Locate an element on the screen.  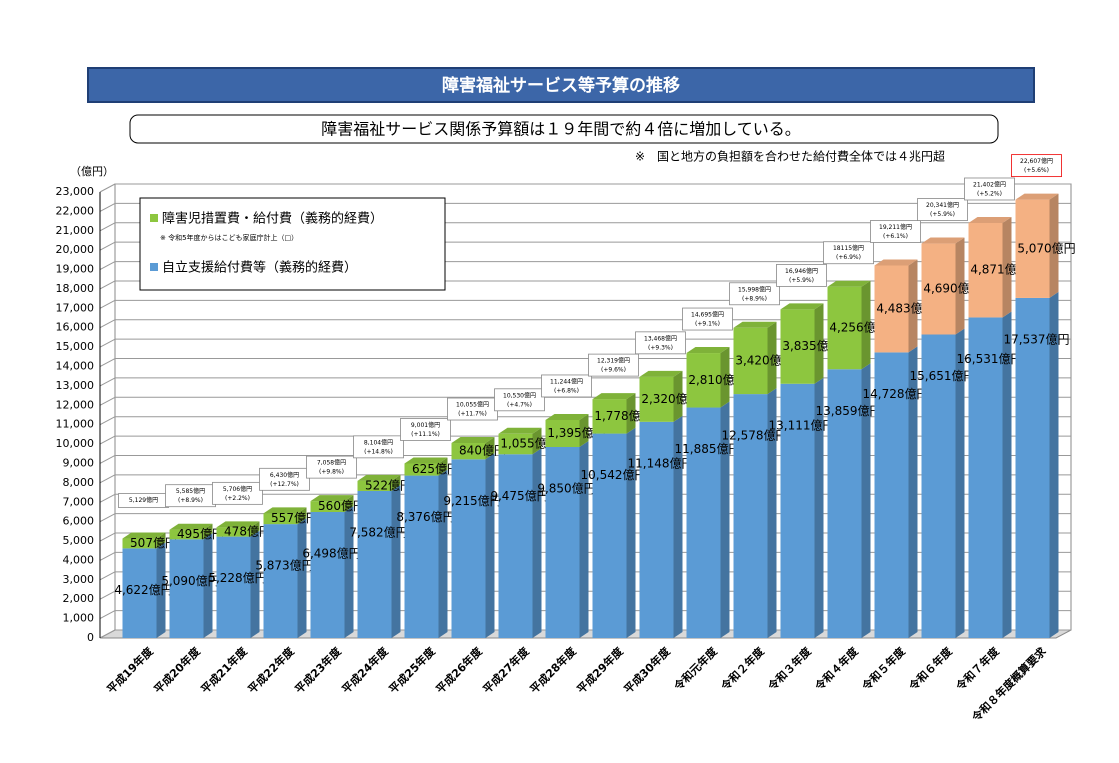
y-tick-label: 14,000 is located at coordinates (75, 366).